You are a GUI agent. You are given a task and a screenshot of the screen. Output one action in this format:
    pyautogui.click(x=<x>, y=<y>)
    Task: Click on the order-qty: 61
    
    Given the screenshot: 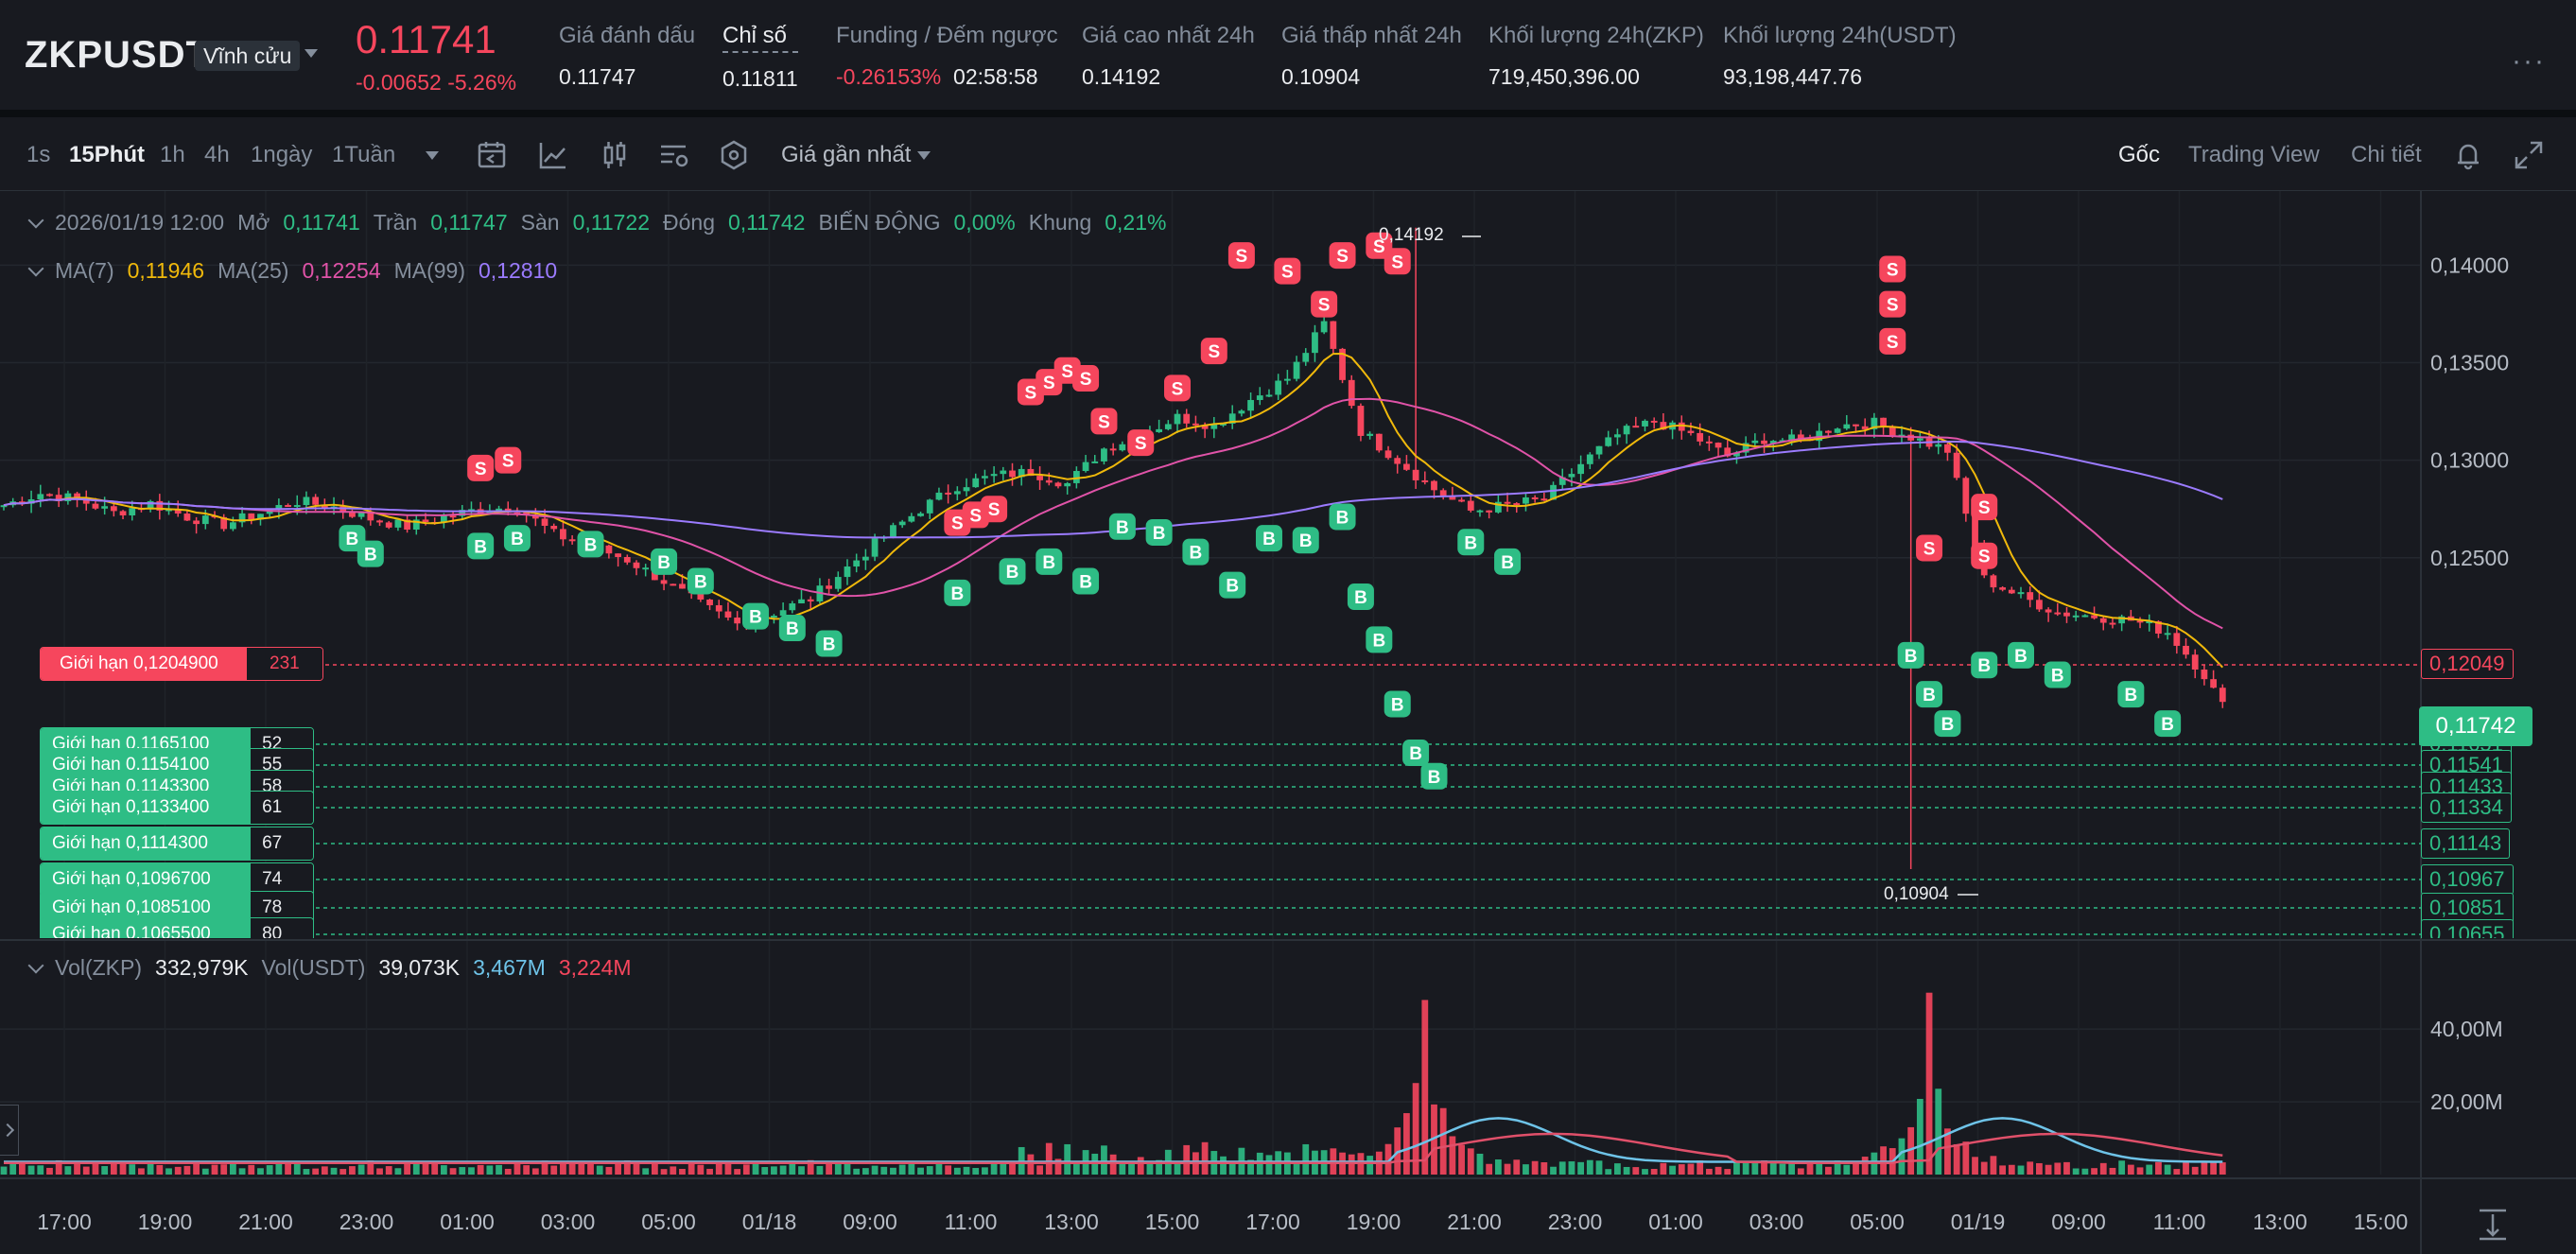 What is the action you would take?
    pyautogui.click(x=282, y=808)
    